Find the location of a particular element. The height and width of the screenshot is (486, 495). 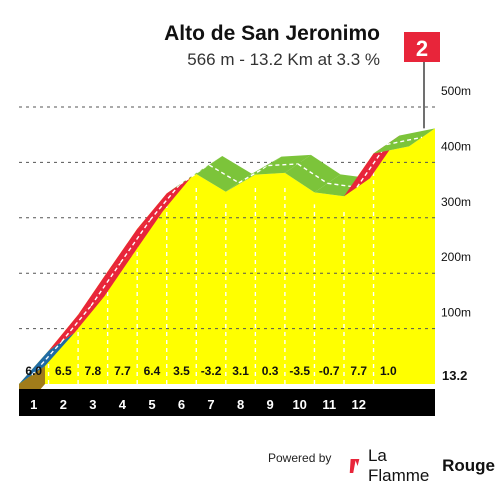

x-tick-label: 5 is located at coordinates (151, 404).